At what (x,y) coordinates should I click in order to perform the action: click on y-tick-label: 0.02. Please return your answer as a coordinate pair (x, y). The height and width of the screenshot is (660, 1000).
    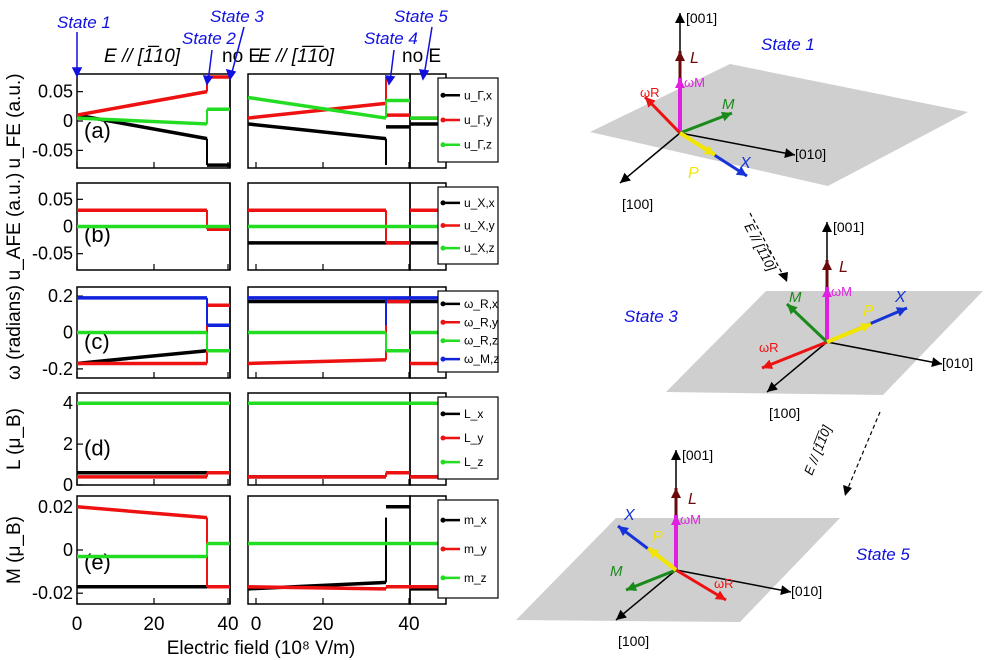
    Looking at the image, I should click on (55, 507).